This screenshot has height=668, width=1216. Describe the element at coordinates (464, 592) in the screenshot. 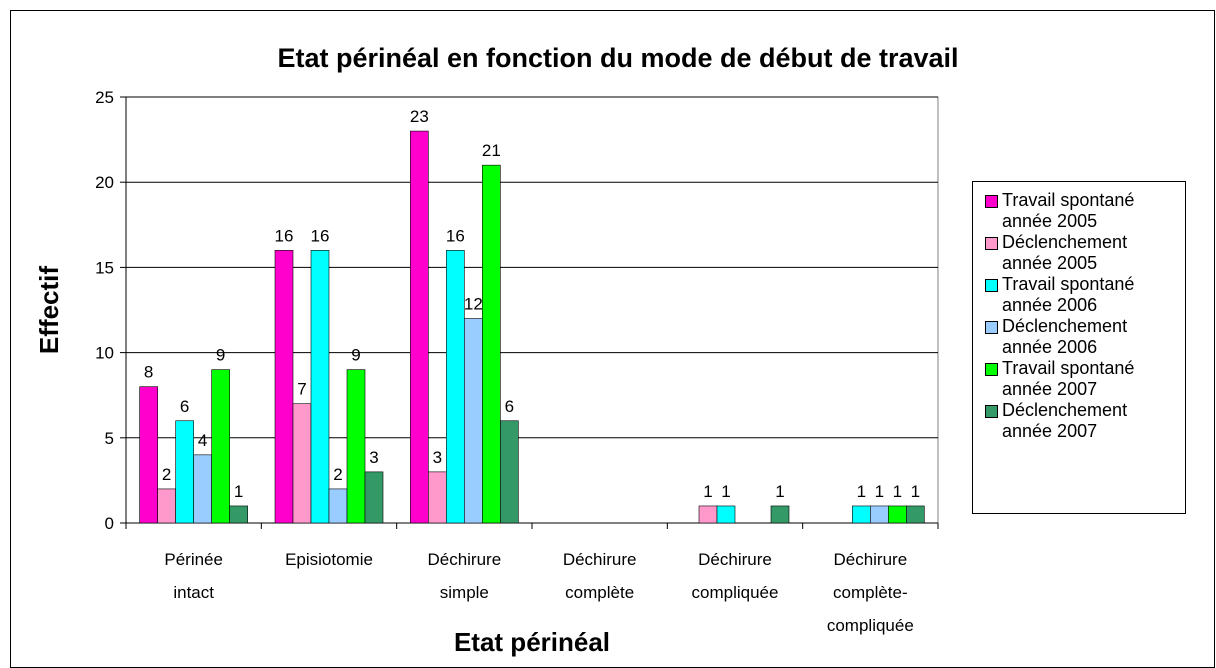

I see `x-tick-label: simple` at that location.